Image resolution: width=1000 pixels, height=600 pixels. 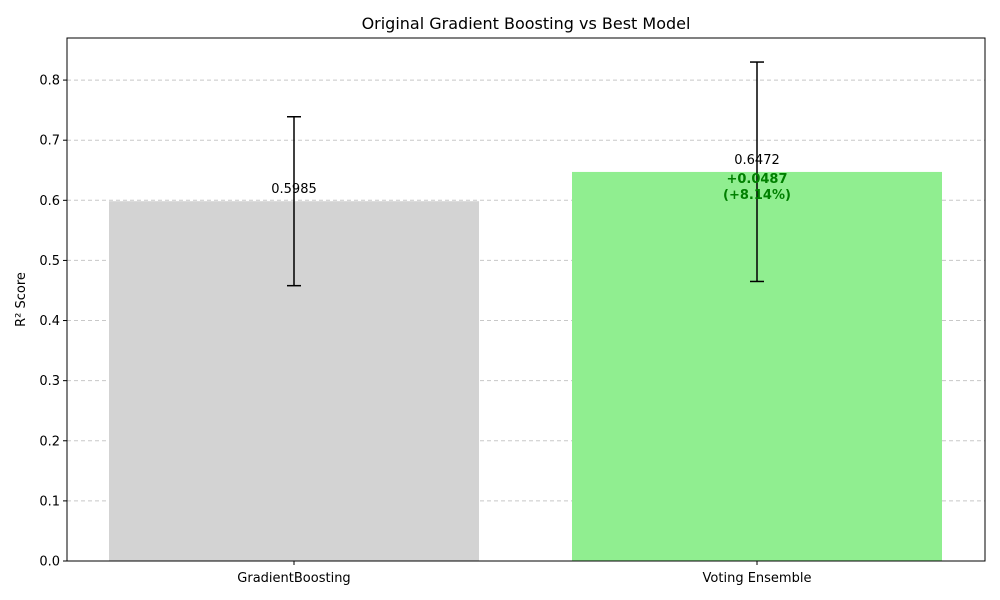 I want to click on y-tick-label: 0.1, so click(x=49, y=501).